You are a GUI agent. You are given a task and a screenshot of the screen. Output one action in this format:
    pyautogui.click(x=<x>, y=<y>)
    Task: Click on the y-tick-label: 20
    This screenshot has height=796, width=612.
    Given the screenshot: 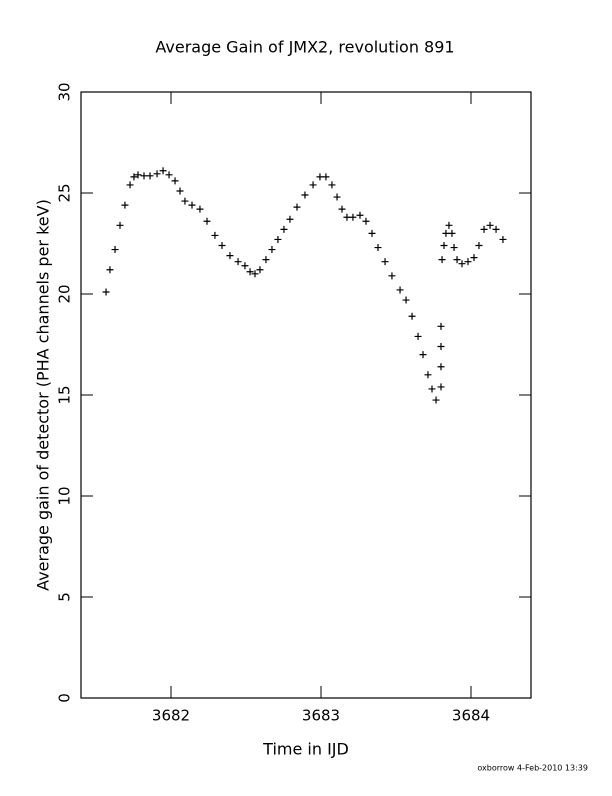 What is the action you would take?
    pyautogui.click(x=65, y=293)
    